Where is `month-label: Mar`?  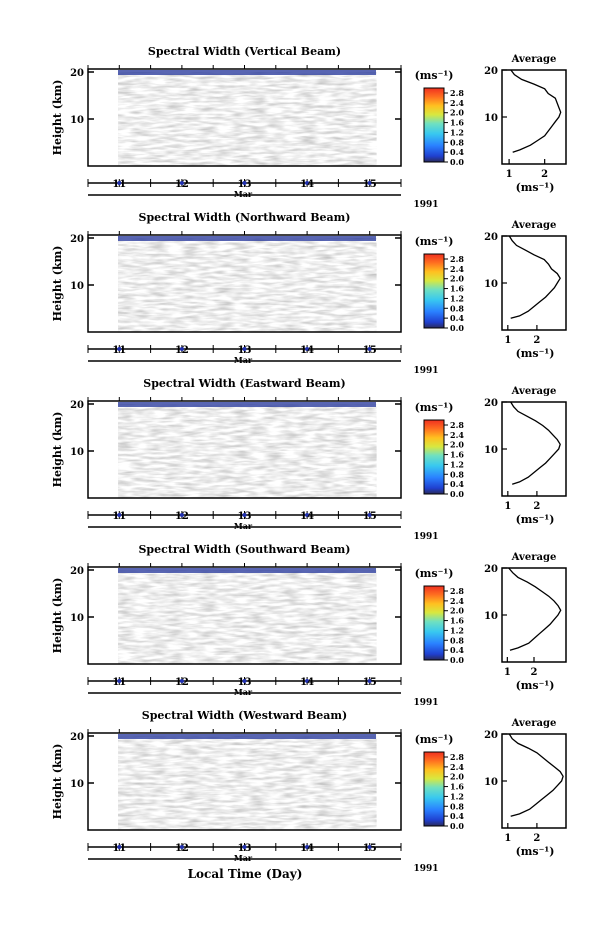 month-label: Mar is located at coordinates (243, 194).